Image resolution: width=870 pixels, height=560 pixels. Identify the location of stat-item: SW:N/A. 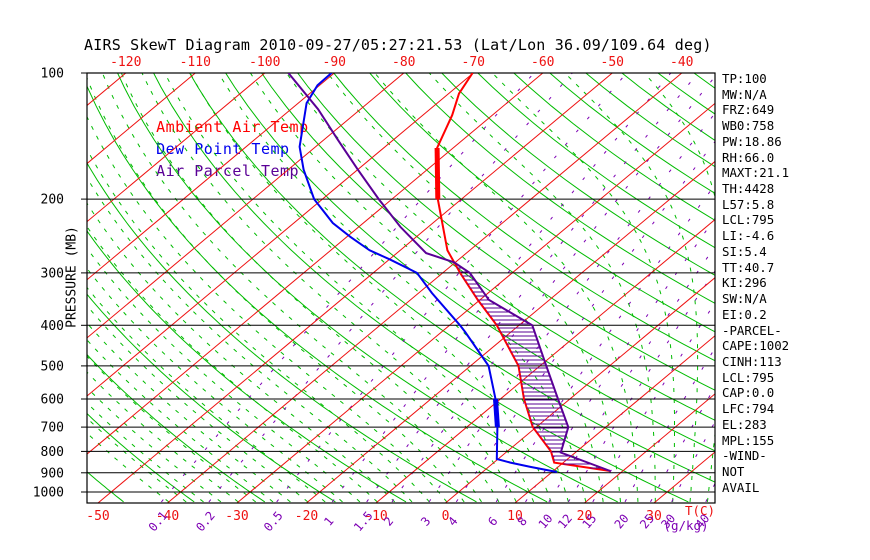
(744, 299).